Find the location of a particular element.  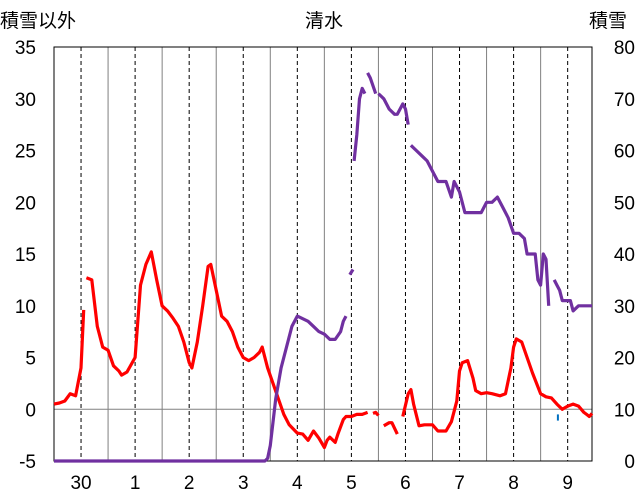

right-tick-label: 40 is located at coordinates (624, 255).